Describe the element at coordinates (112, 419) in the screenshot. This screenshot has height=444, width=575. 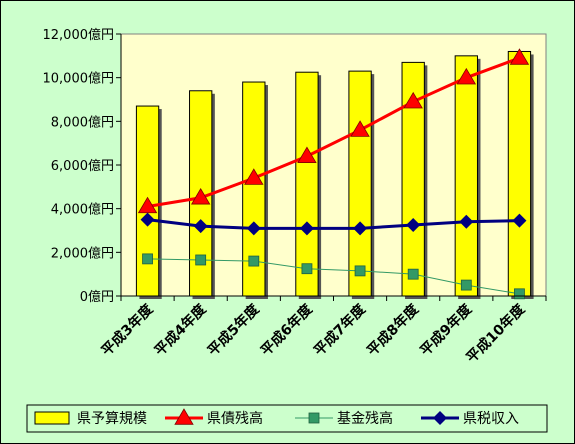
I see `legend-label: 県予算規模` at that location.